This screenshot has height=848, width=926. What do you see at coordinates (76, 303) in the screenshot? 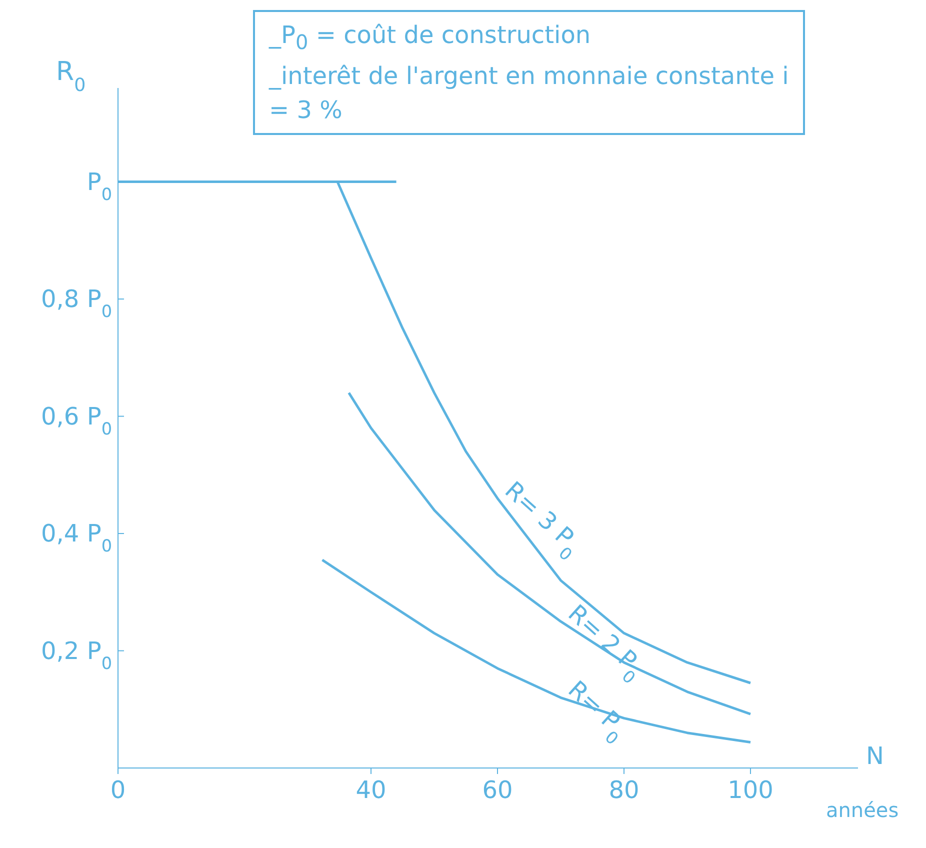
I see `text: 0,8 P$_{0}$` at bounding box center [76, 303].